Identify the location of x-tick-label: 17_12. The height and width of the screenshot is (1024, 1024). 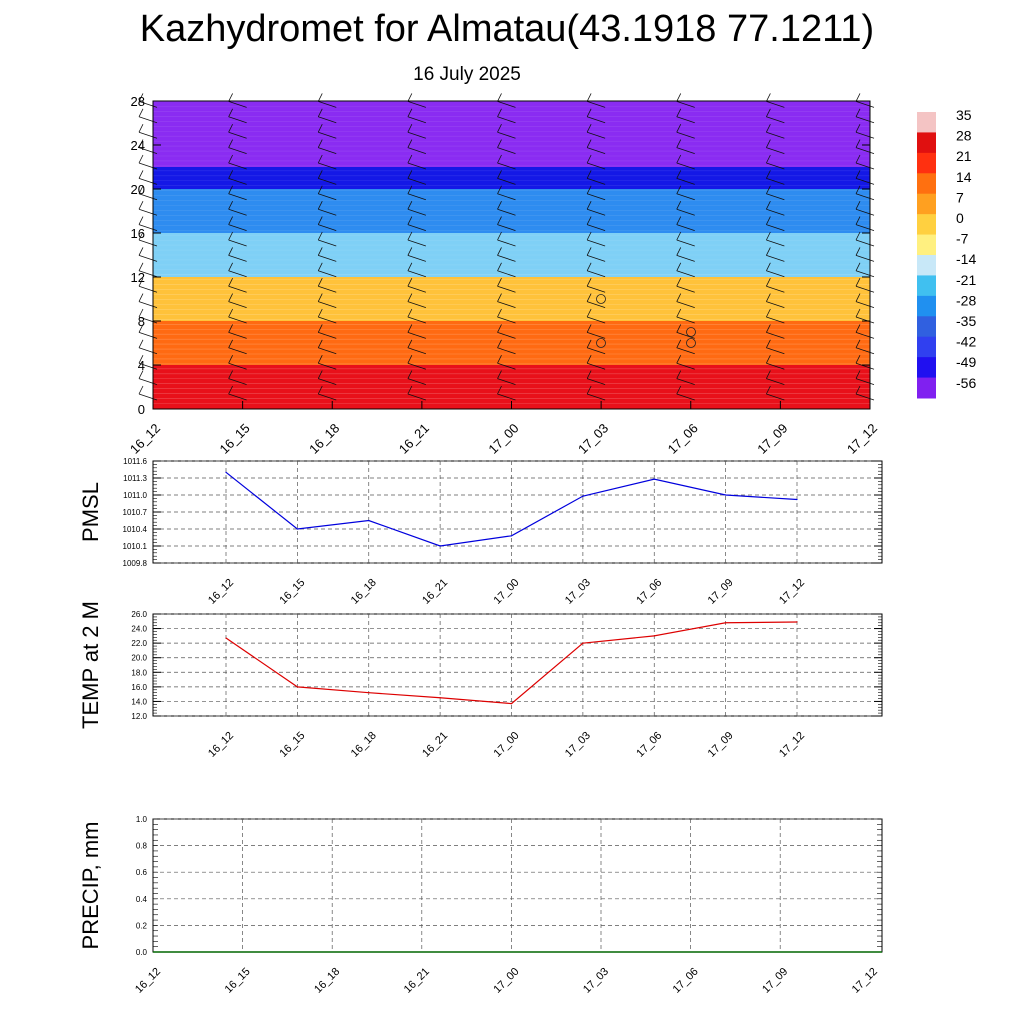
(862, 439).